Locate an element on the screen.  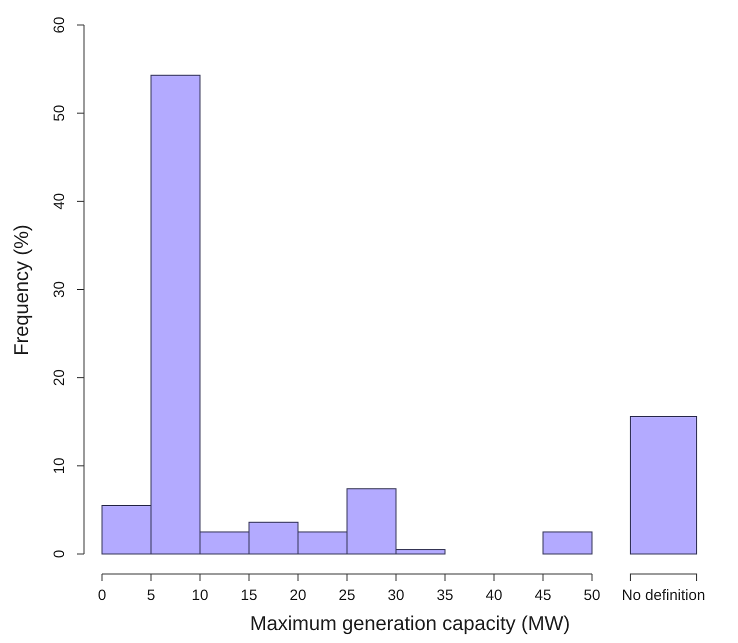
x-tick-label: No definition is located at coordinates (664, 595).